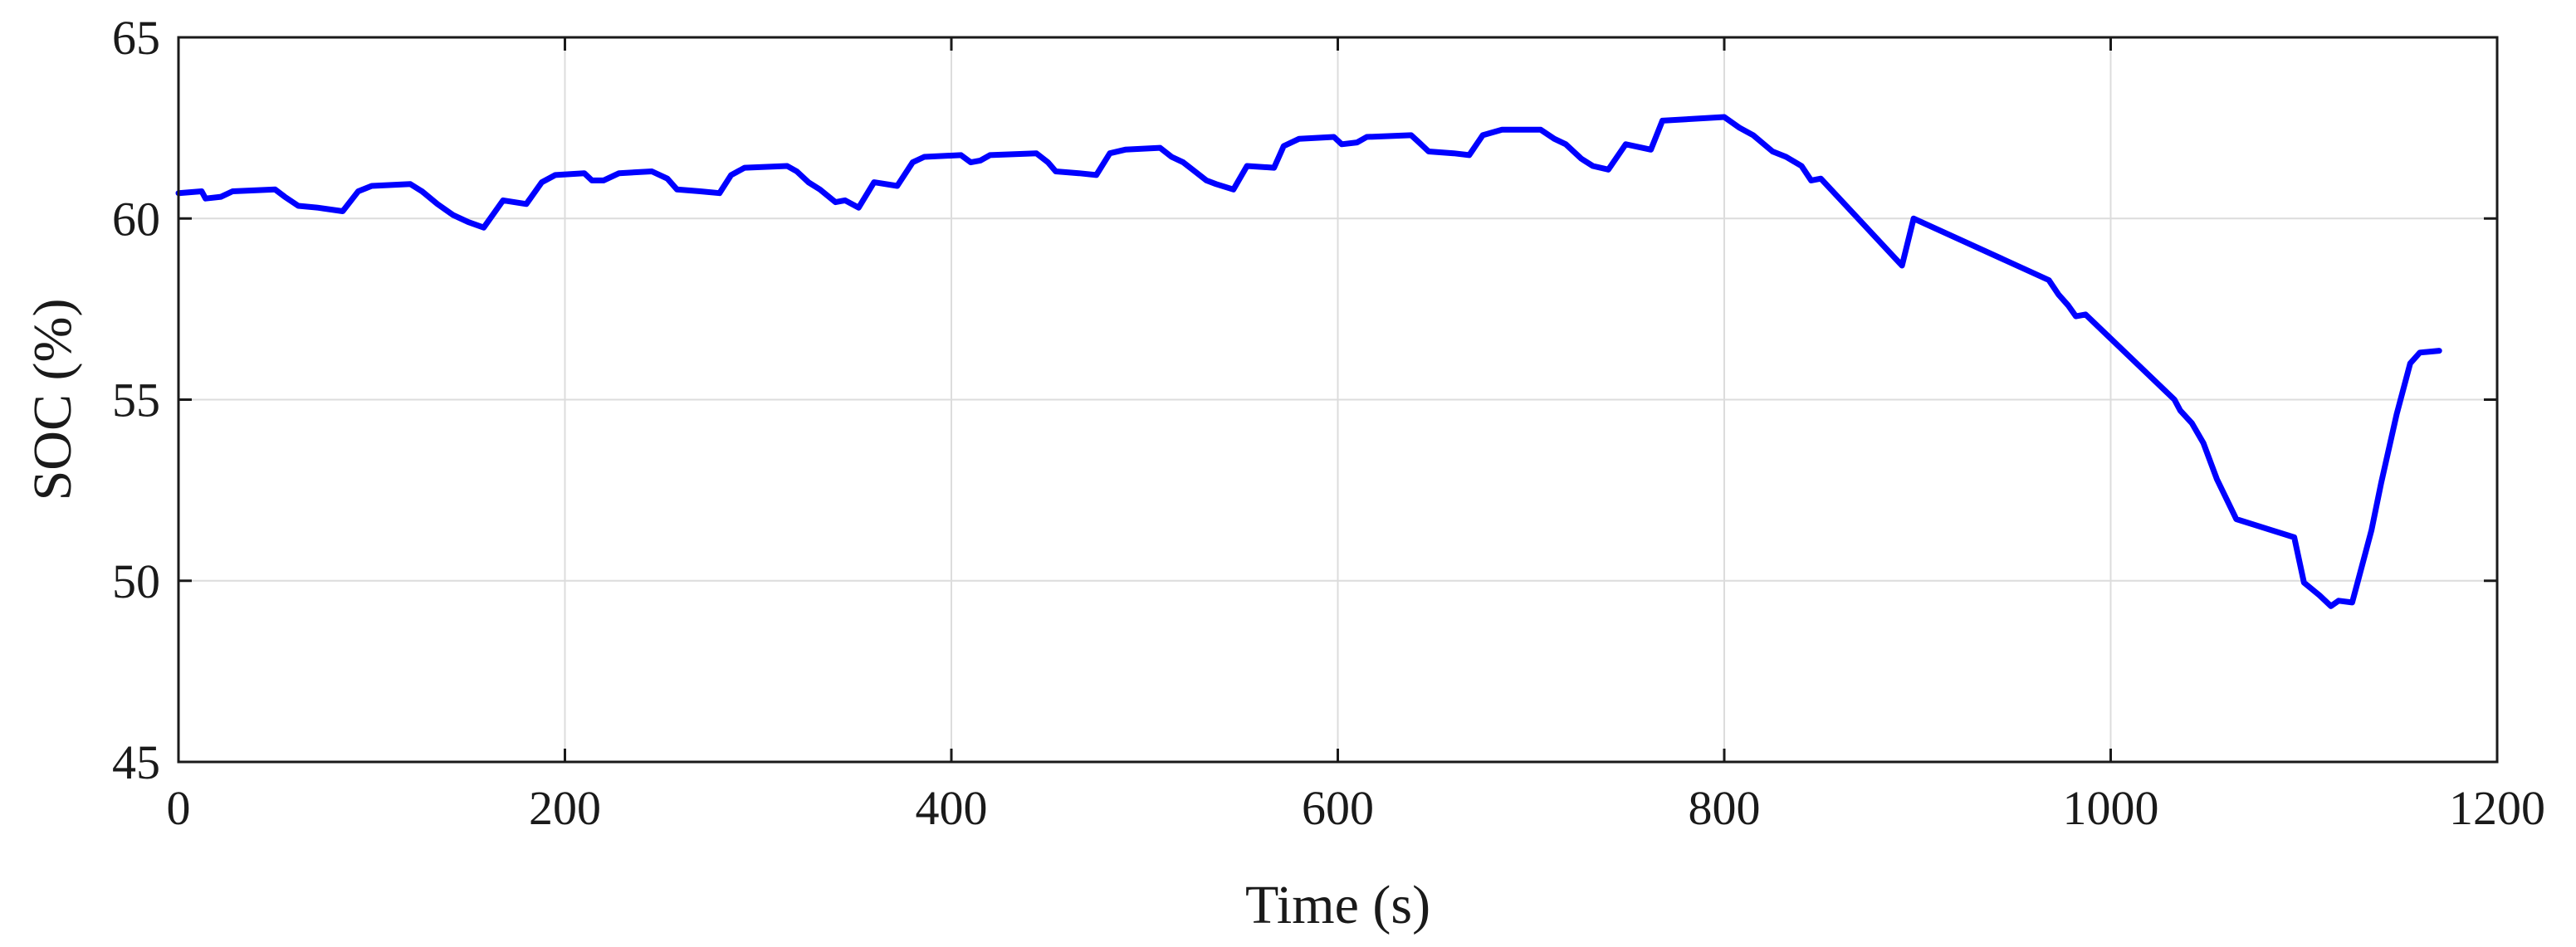 The image size is (2576, 947). Describe the element at coordinates (1338, 808) in the screenshot. I see `x-tick-label: 600` at that location.